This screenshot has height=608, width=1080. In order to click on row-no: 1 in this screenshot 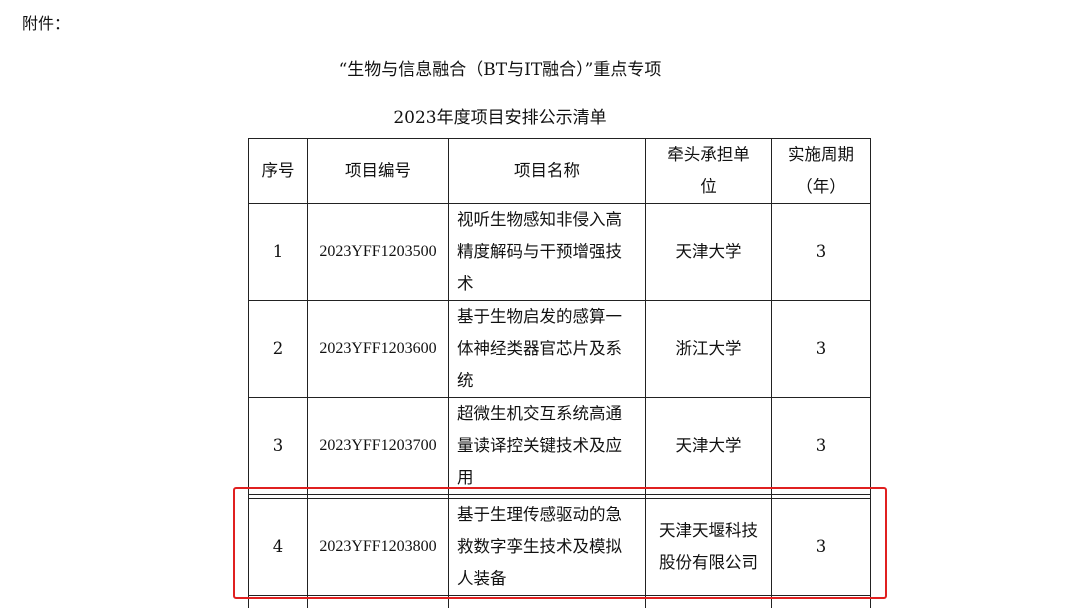, I will do `click(278, 252)`.